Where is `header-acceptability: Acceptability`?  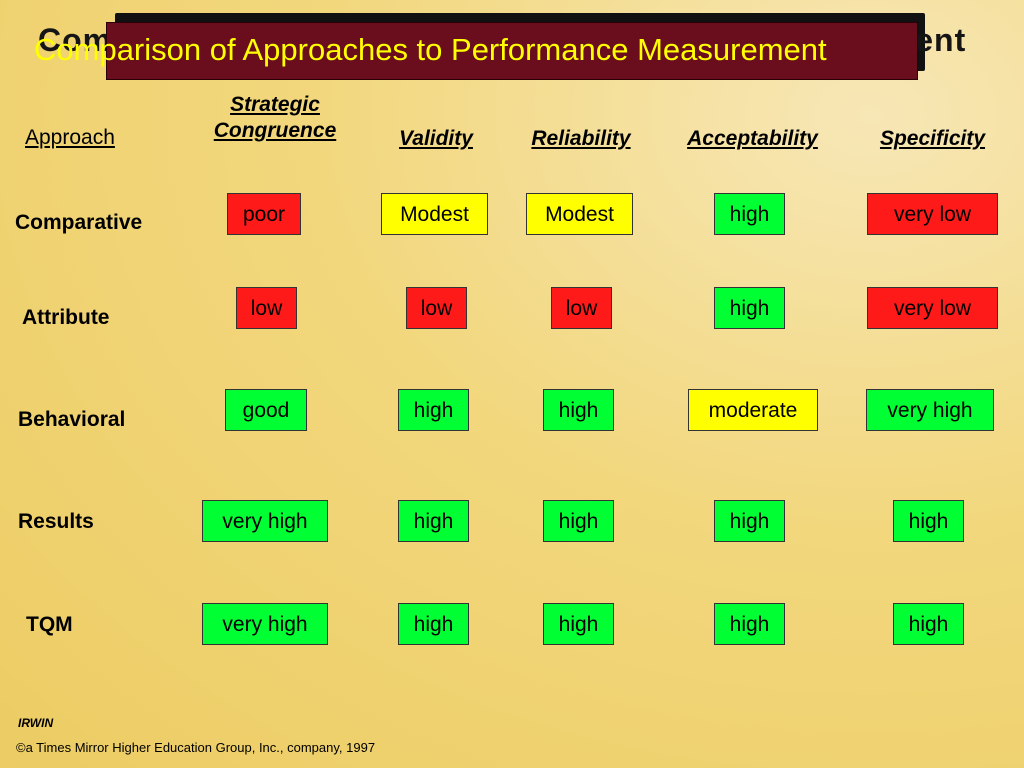 header-acceptability: Acceptability is located at coordinates (752, 138).